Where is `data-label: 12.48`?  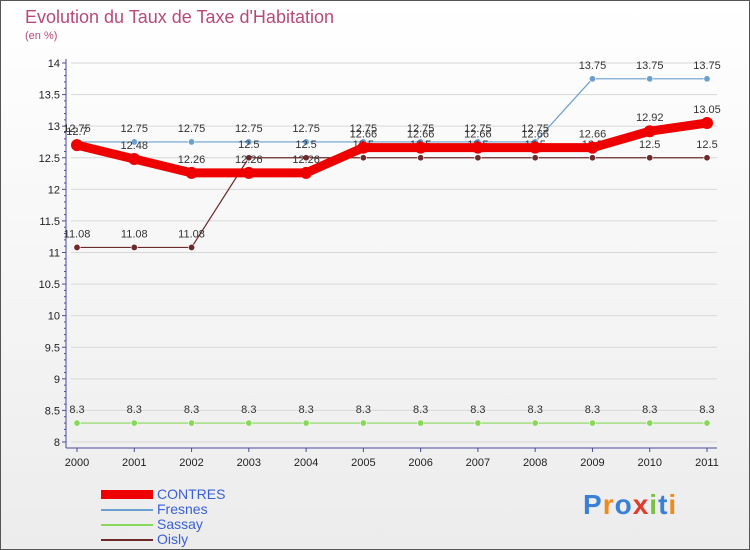 data-label: 12.48 is located at coordinates (135, 146).